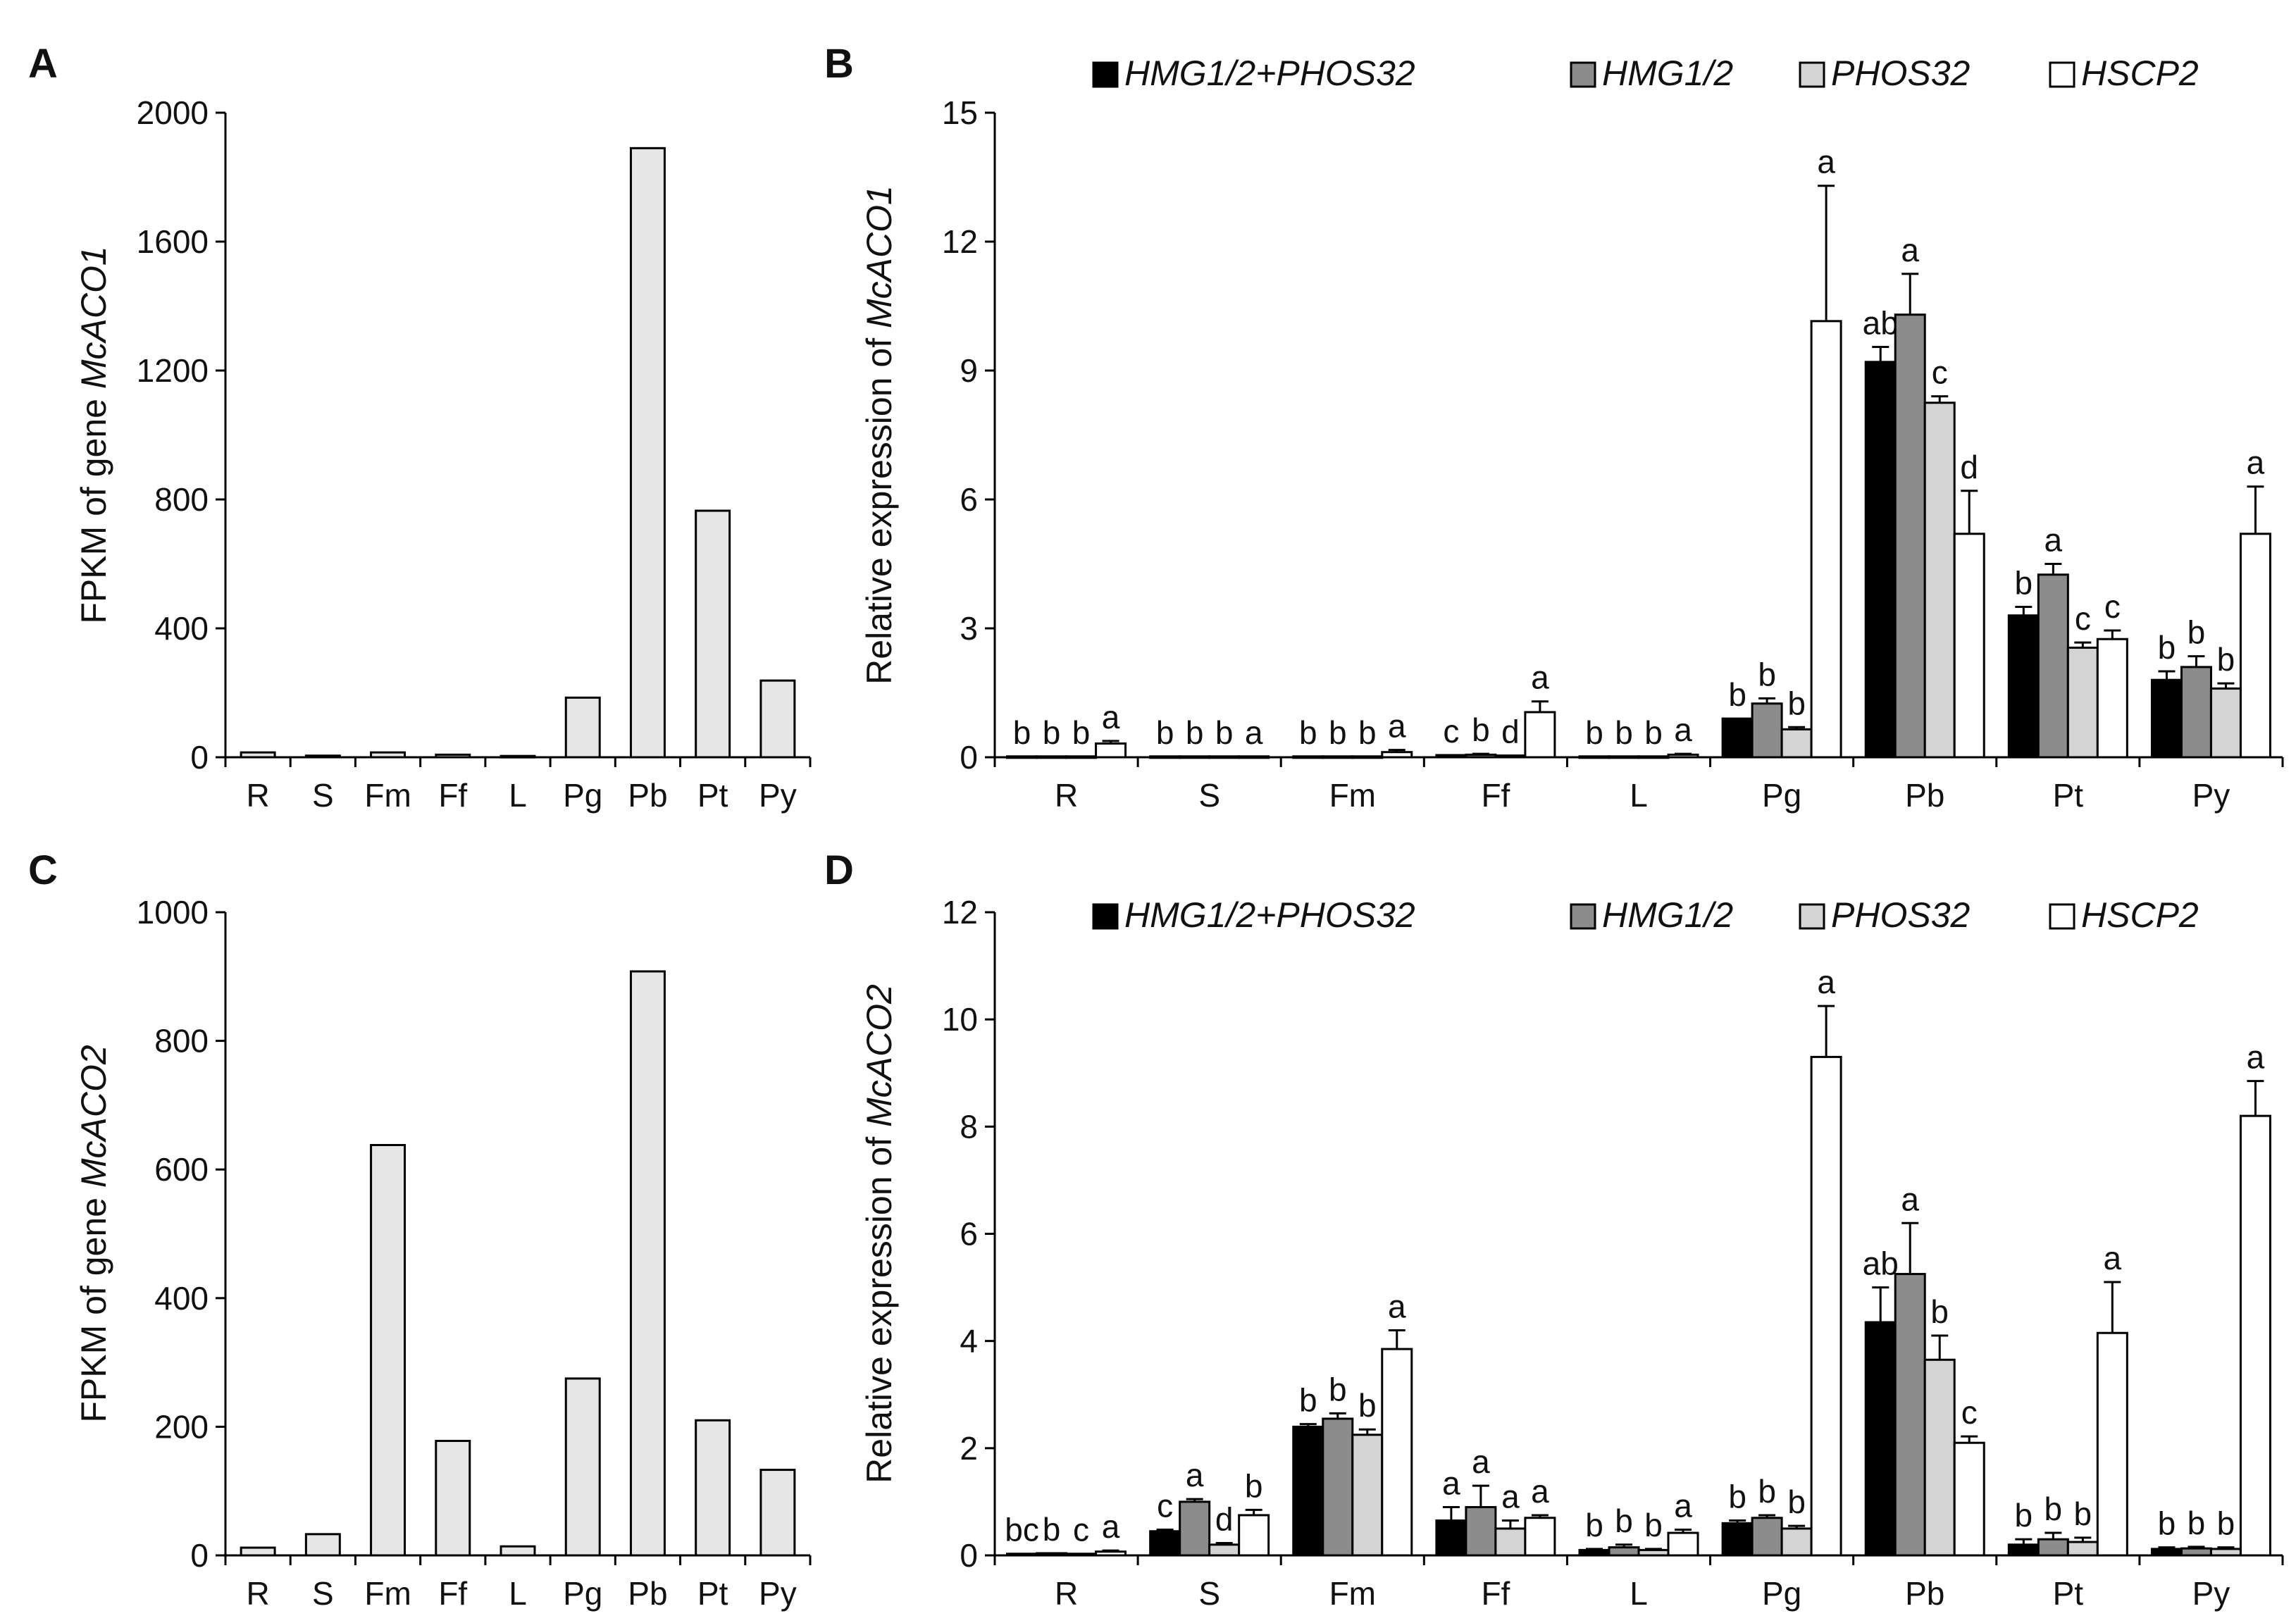 This screenshot has height=1623, width=2296. Describe the element at coordinates (969, 1234) in the screenshot. I see `y-tick-label: 6` at that location.